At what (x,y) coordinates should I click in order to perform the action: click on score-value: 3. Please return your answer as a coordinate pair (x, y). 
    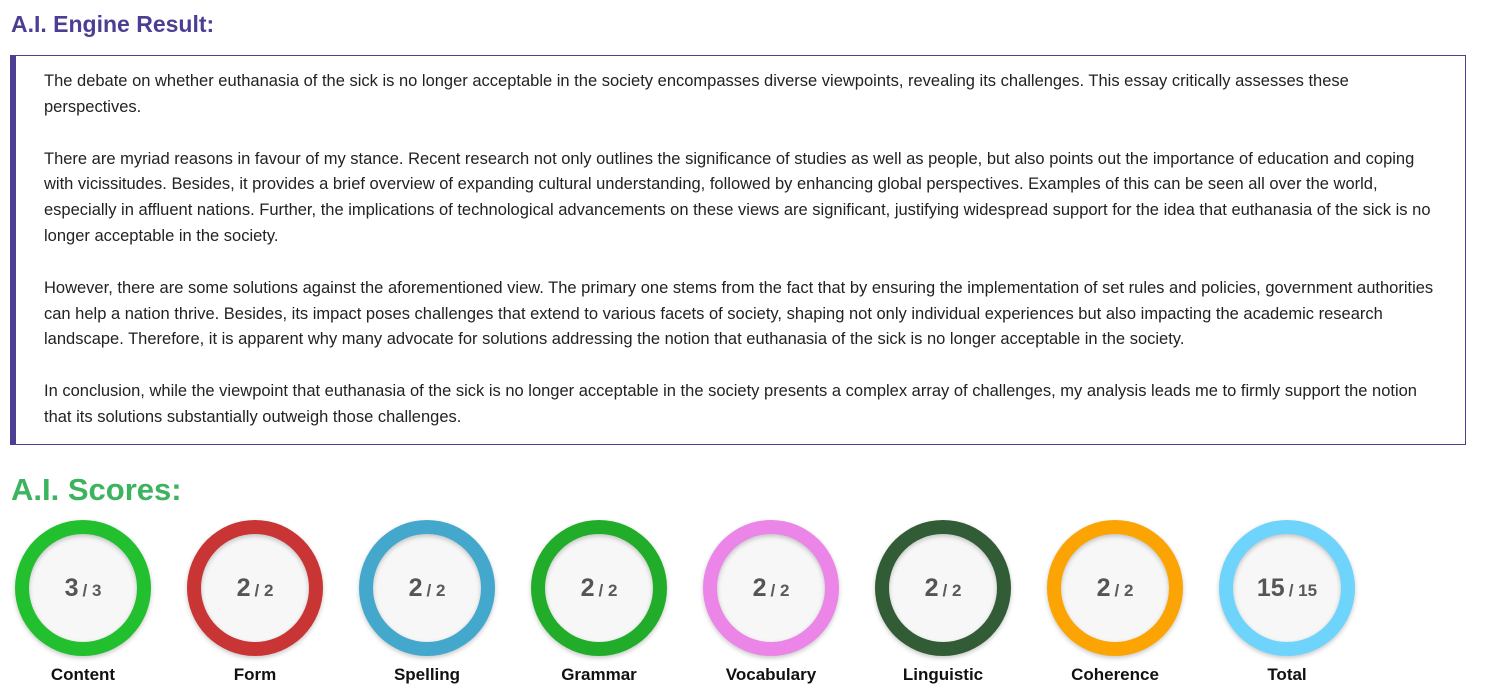
    Looking at the image, I should click on (71, 587).